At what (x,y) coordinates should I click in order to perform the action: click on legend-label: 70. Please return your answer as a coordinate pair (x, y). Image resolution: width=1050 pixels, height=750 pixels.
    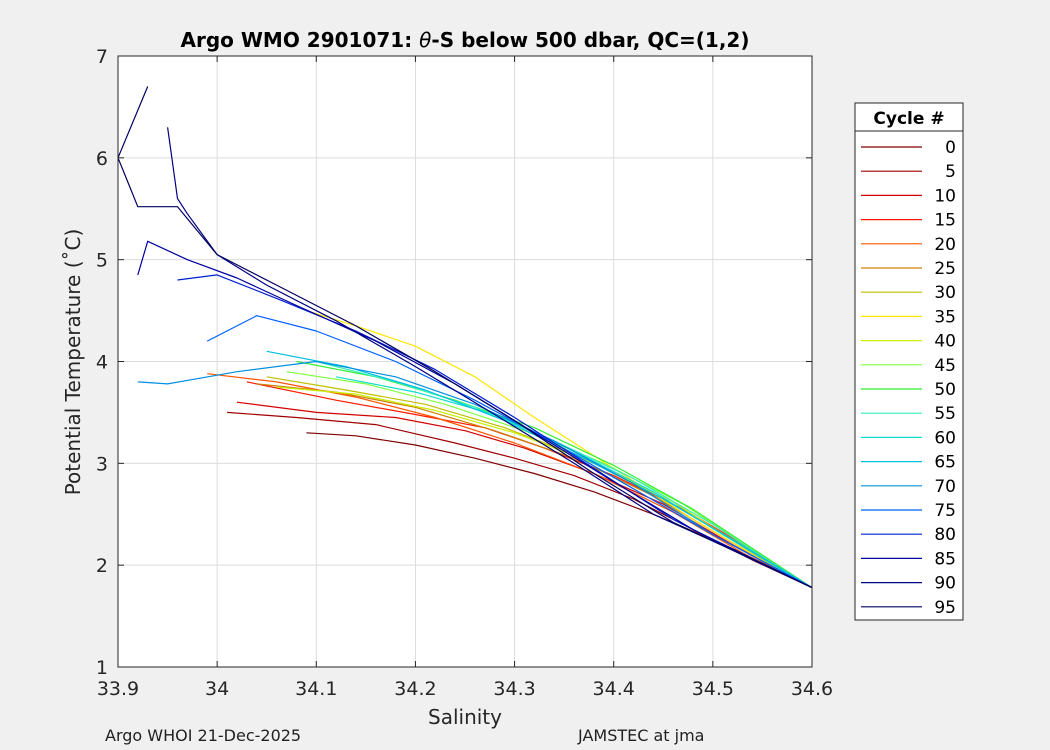
    Looking at the image, I should click on (945, 487).